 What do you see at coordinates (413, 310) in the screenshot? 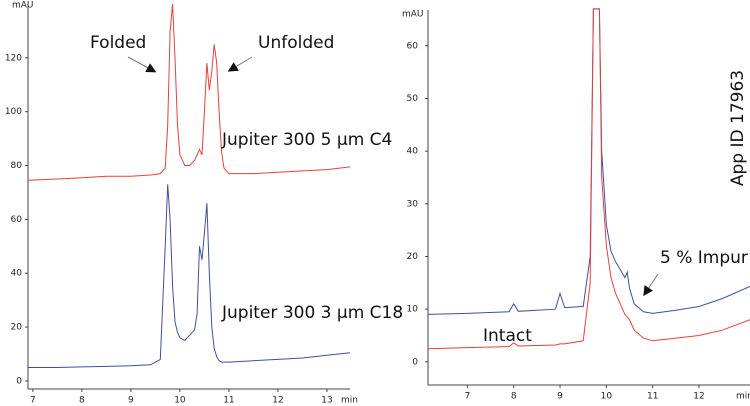
I see `y-tick-label: 10` at bounding box center [413, 310].